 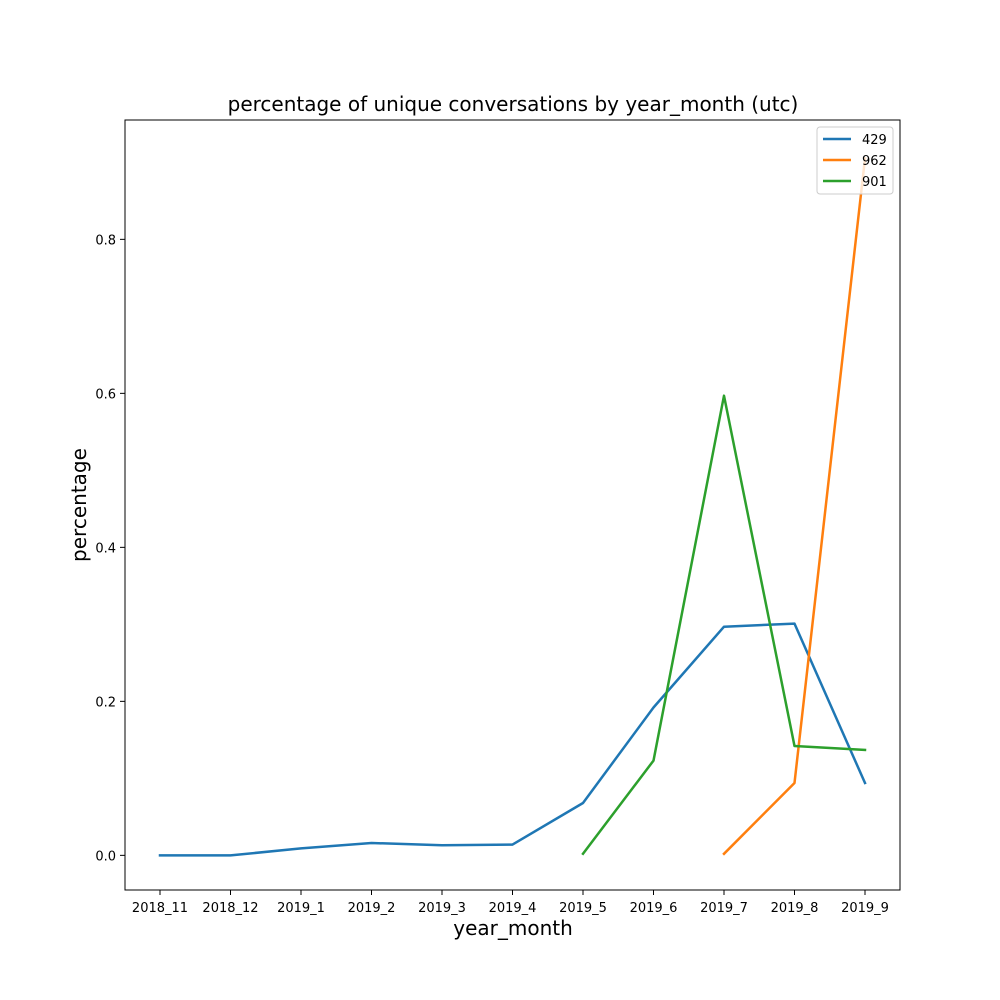 I want to click on y-tick-label: 0.4, so click(x=105, y=548).